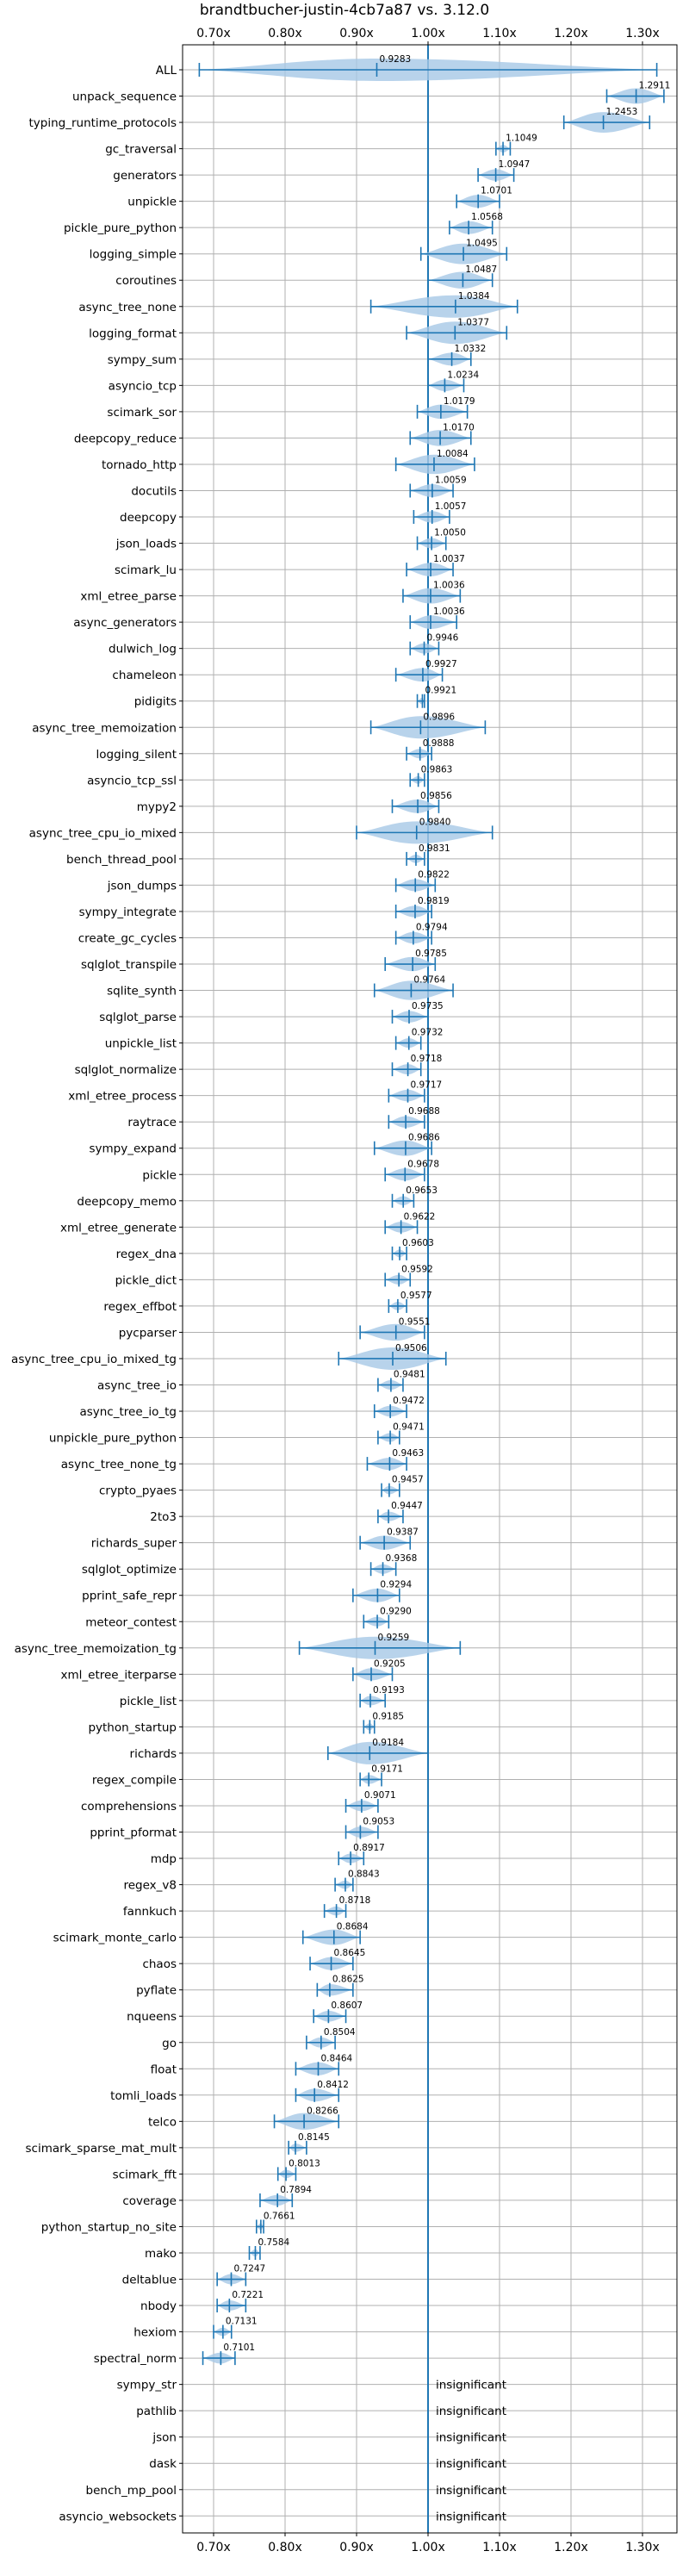  I want to click on value-label: 0.9819, so click(434, 901).